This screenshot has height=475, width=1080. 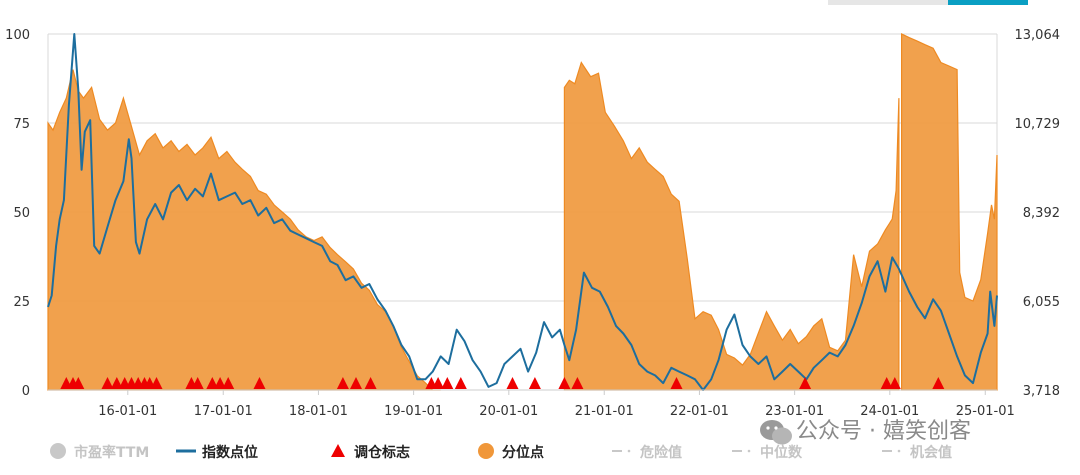 I want to click on legend-item: 调仓标志, so click(x=370, y=452).